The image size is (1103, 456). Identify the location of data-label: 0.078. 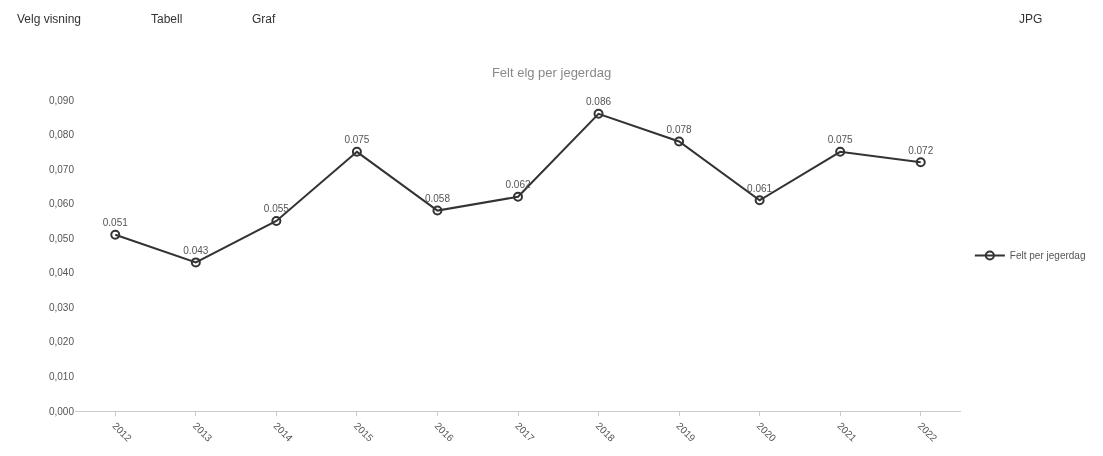
(679, 129).